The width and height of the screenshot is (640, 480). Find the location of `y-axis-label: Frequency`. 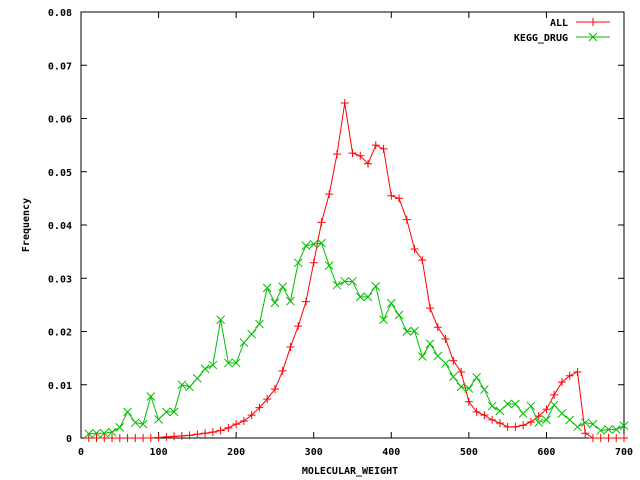

y-axis-label: Frequency is located at coordinates (26, 225).